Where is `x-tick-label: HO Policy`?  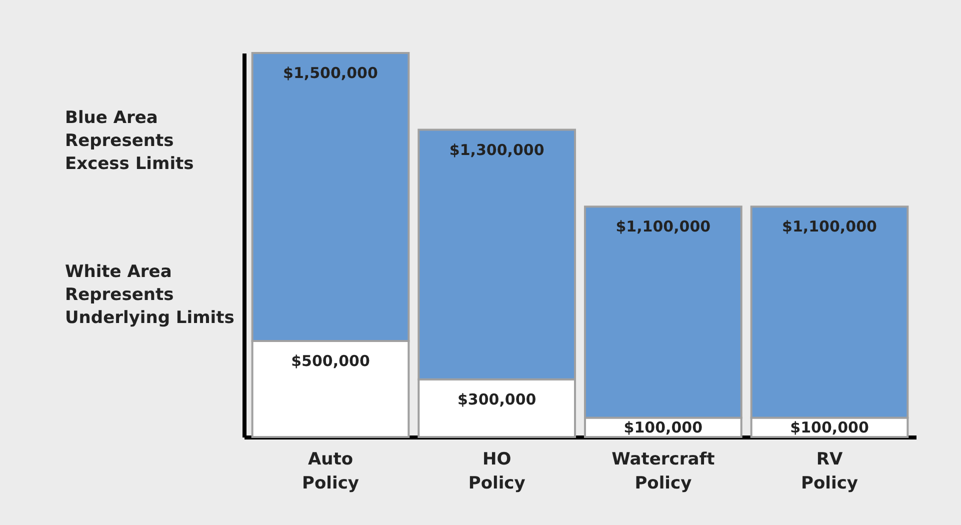 x-tick-label: HO Policy is located at coordinates (497, 472).